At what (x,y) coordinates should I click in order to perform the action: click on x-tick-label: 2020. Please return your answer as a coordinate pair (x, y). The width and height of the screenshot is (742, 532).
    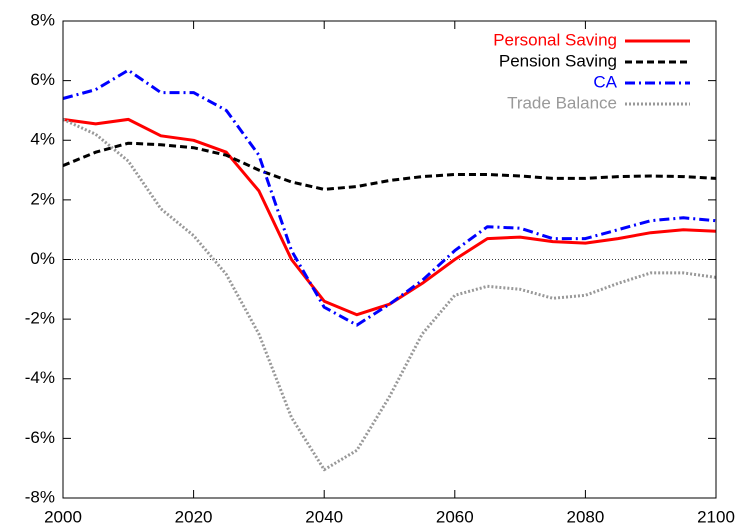
    Looking at the image, I should click on (194, 516).